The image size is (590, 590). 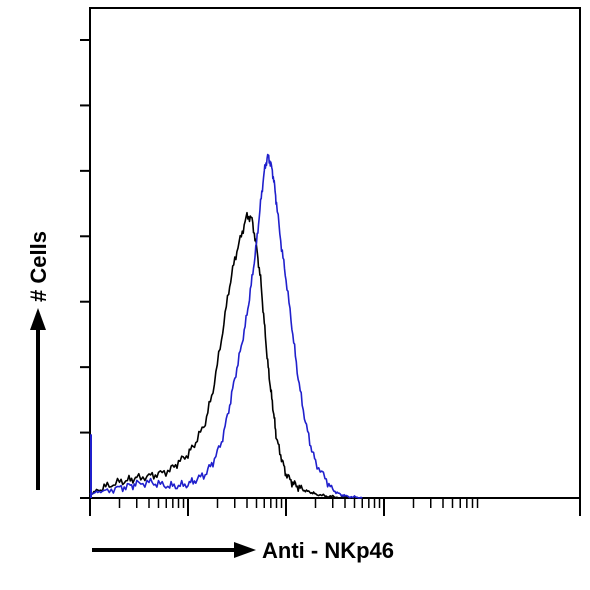 What do you see at coordinates (174, 550) in the screenshot?
I see `x-axis-arrow` at bounding box center [174, 550].